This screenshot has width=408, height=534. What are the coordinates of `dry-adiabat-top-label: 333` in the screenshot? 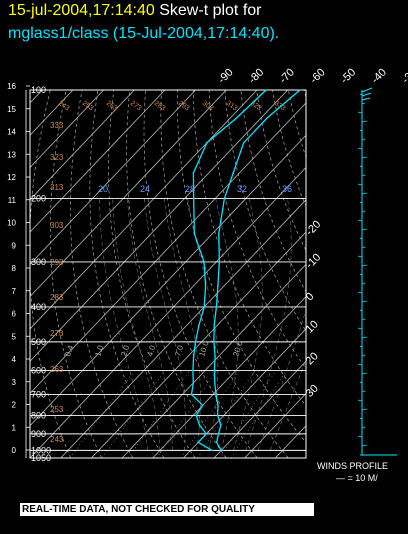 It's located at (280, 106).